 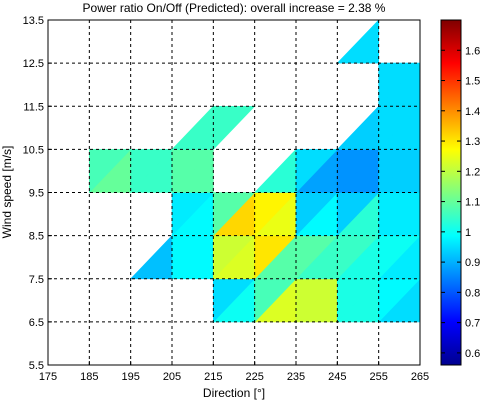 I want to click on y-tick-label: 6.5, so click(x=36, y=323).